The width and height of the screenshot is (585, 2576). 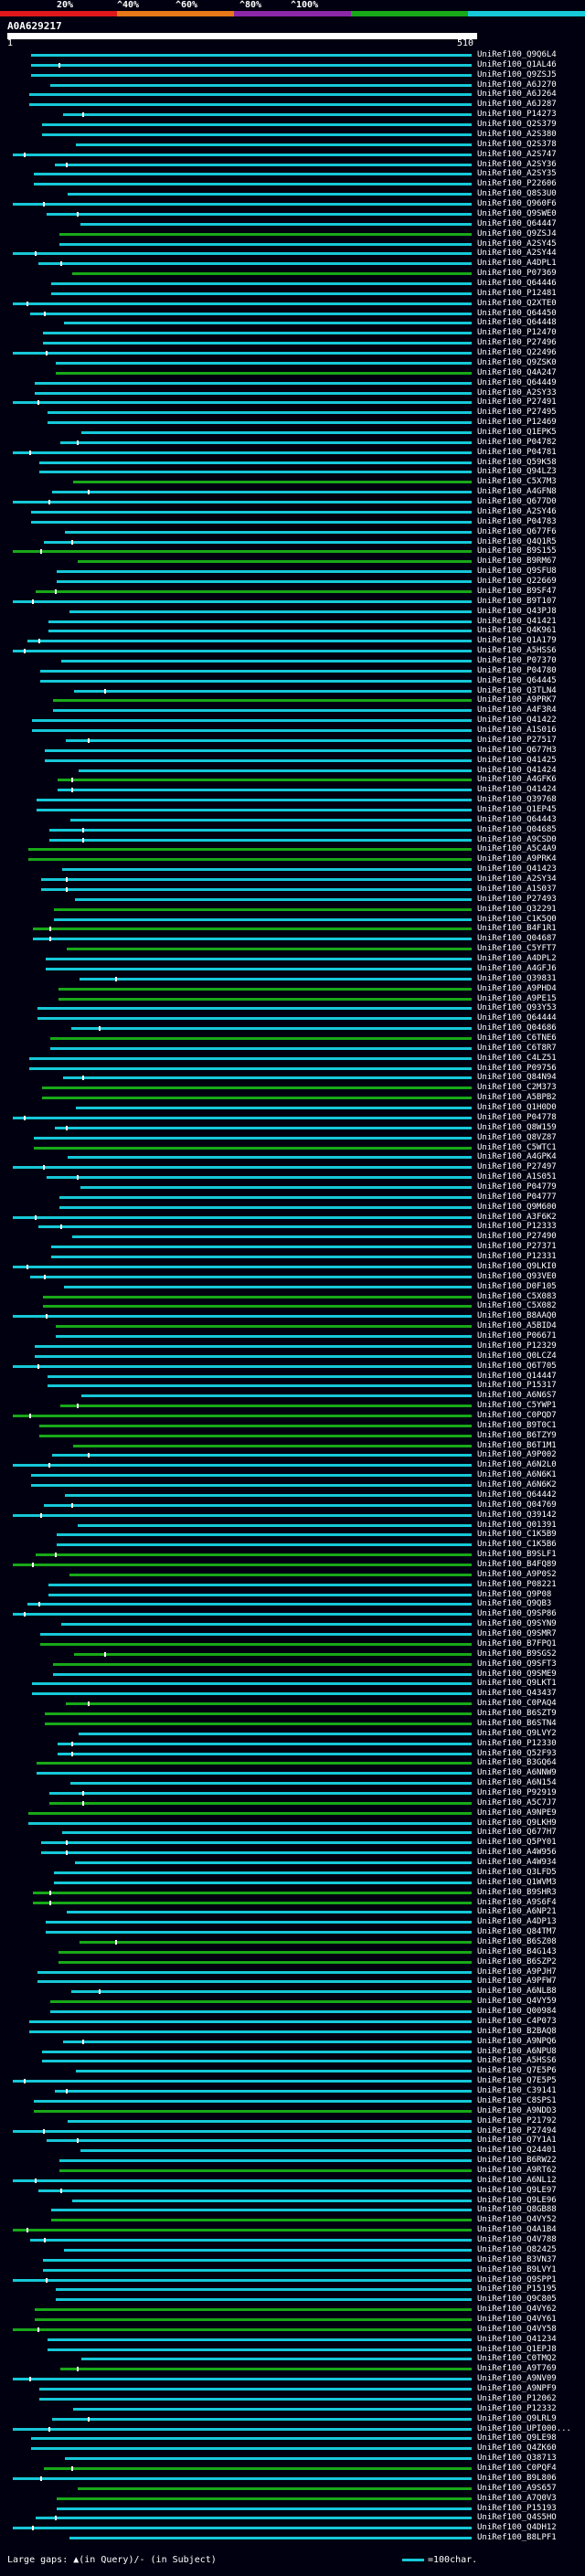 What do you see at coordinates (293, 1594) in the screenshot?
I see `hit-row: UniRef100_Q9P08` at bounding box center [293, 1594].